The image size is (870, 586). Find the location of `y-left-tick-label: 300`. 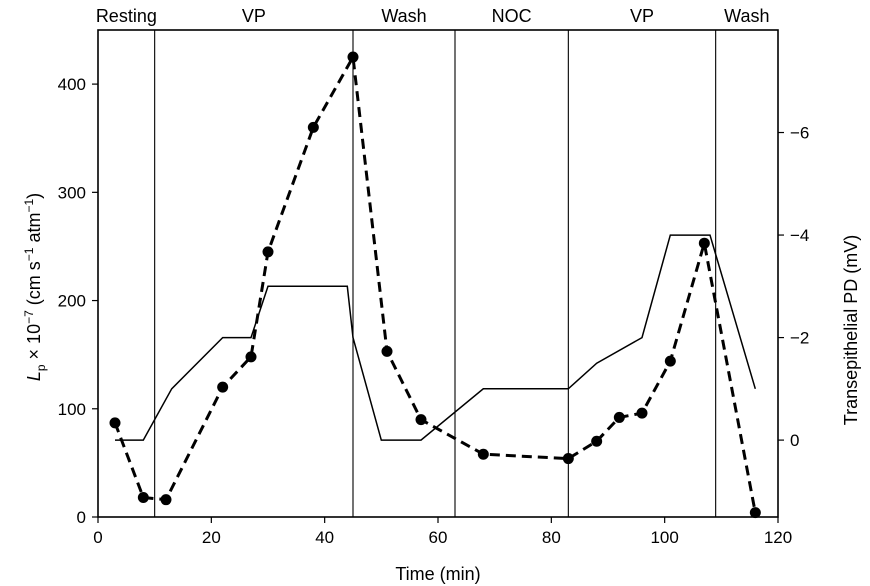

y-left-tick-label: 300 is located at coordinates (72, 192).